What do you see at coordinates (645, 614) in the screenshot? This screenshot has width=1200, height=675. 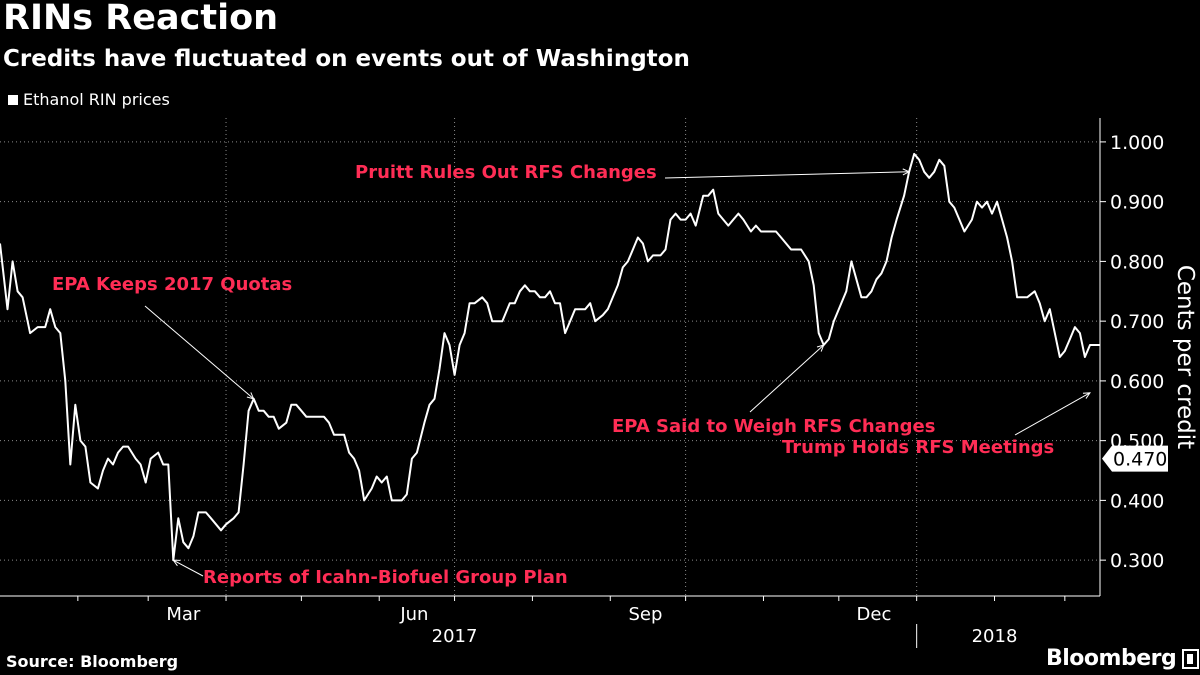 I see `x-tick-label: Sep` at bounding box center [645, 614].